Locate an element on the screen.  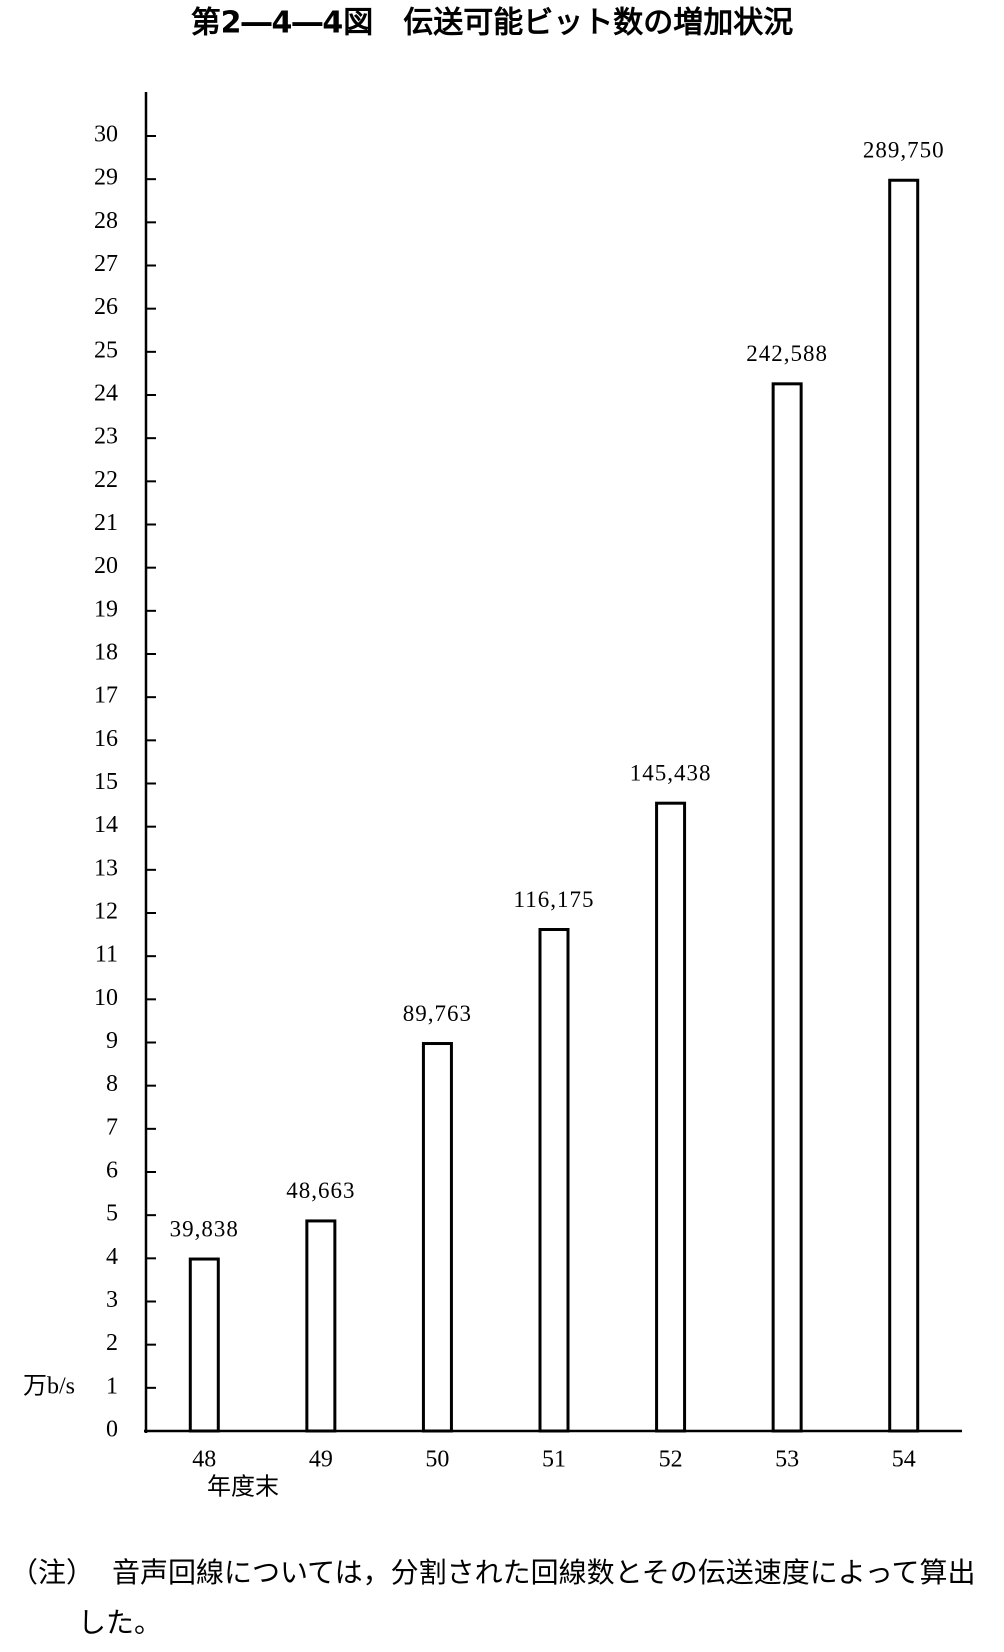
y-tick-label: 26 is located at coordinates (106, 307).